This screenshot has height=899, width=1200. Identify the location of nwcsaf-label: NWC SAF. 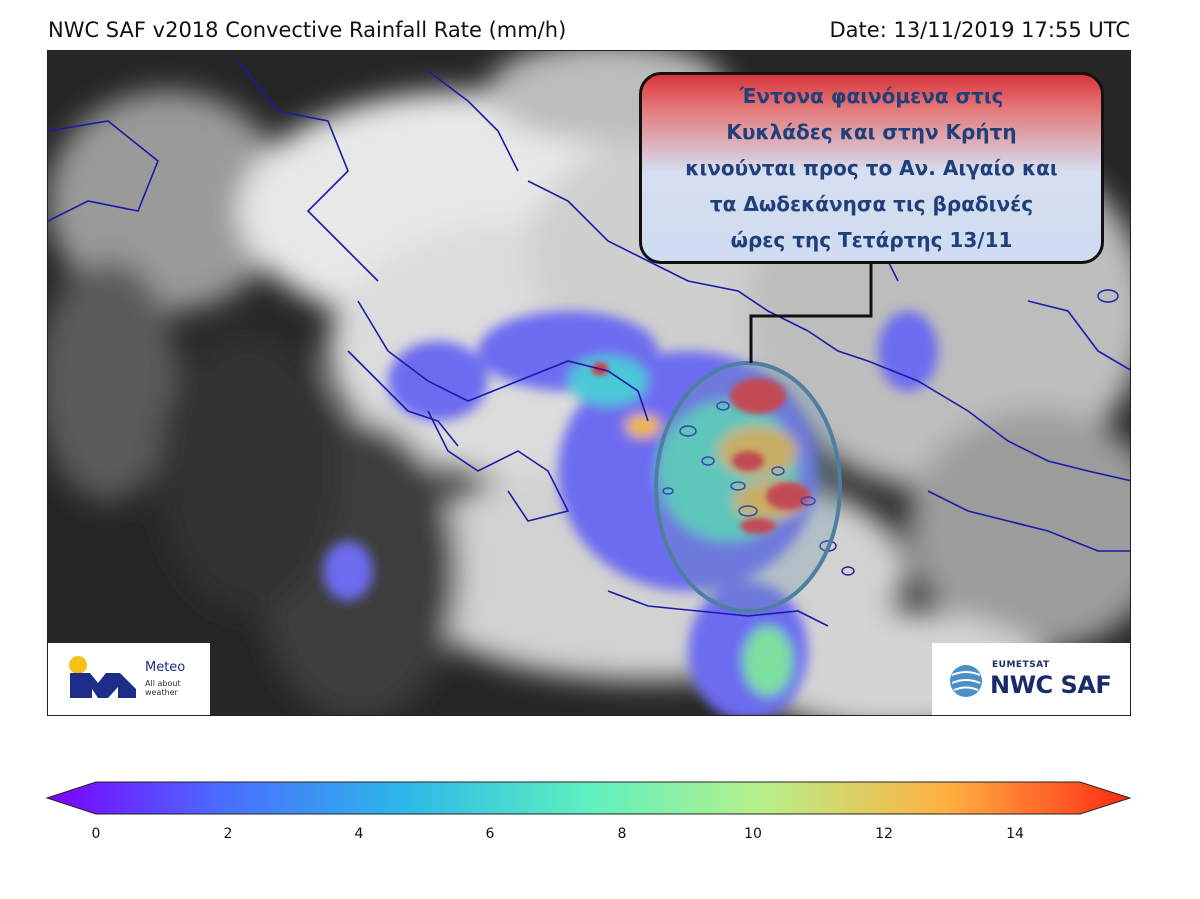
(1051, 685).